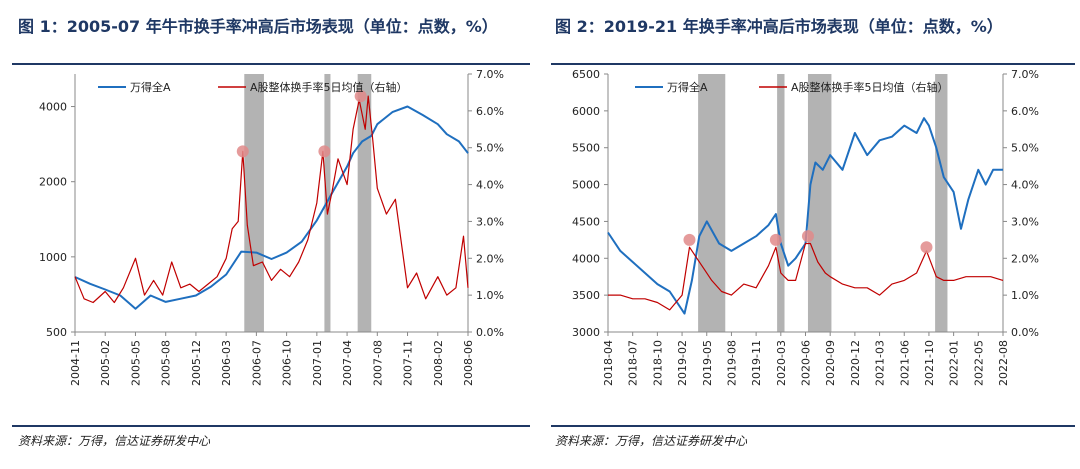 This screenshot has width=1080, height=469. What do you see at coordinates (135, 363) in the screenshot?
I see `x-tick-label: 2005-05` at bounding box center [135, 363].